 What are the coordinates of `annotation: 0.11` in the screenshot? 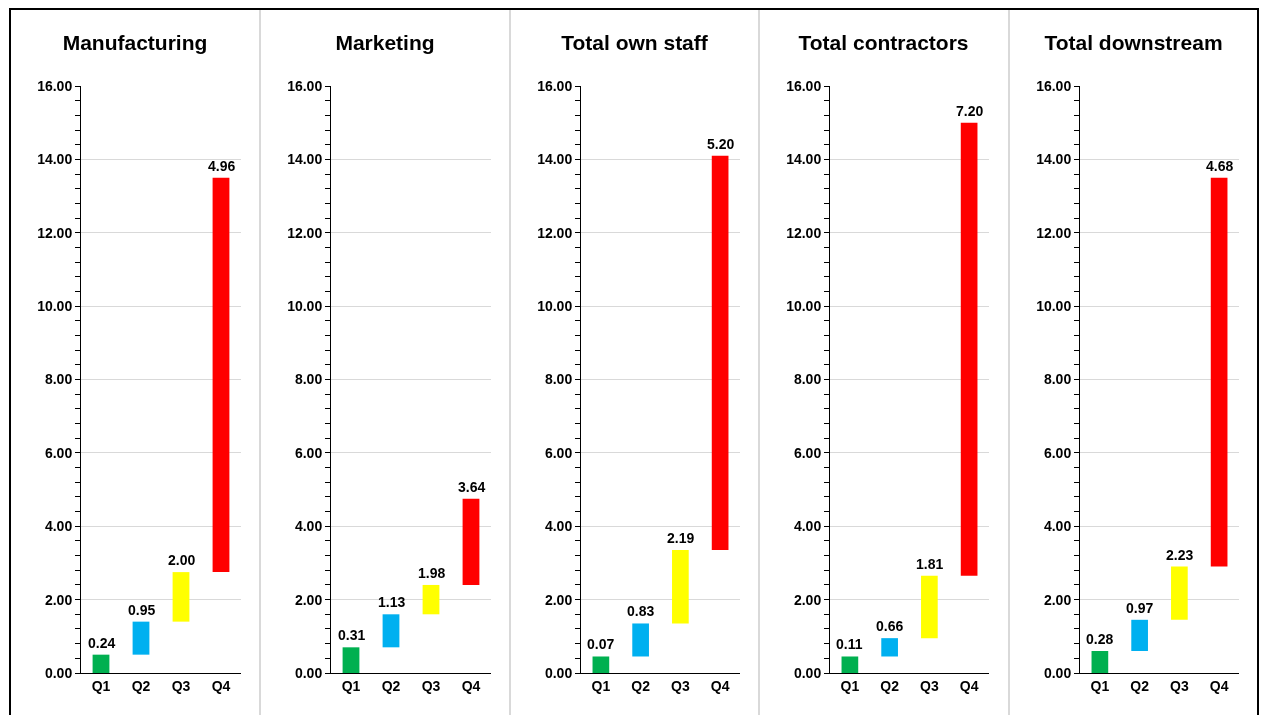 It's located at (850, 644).